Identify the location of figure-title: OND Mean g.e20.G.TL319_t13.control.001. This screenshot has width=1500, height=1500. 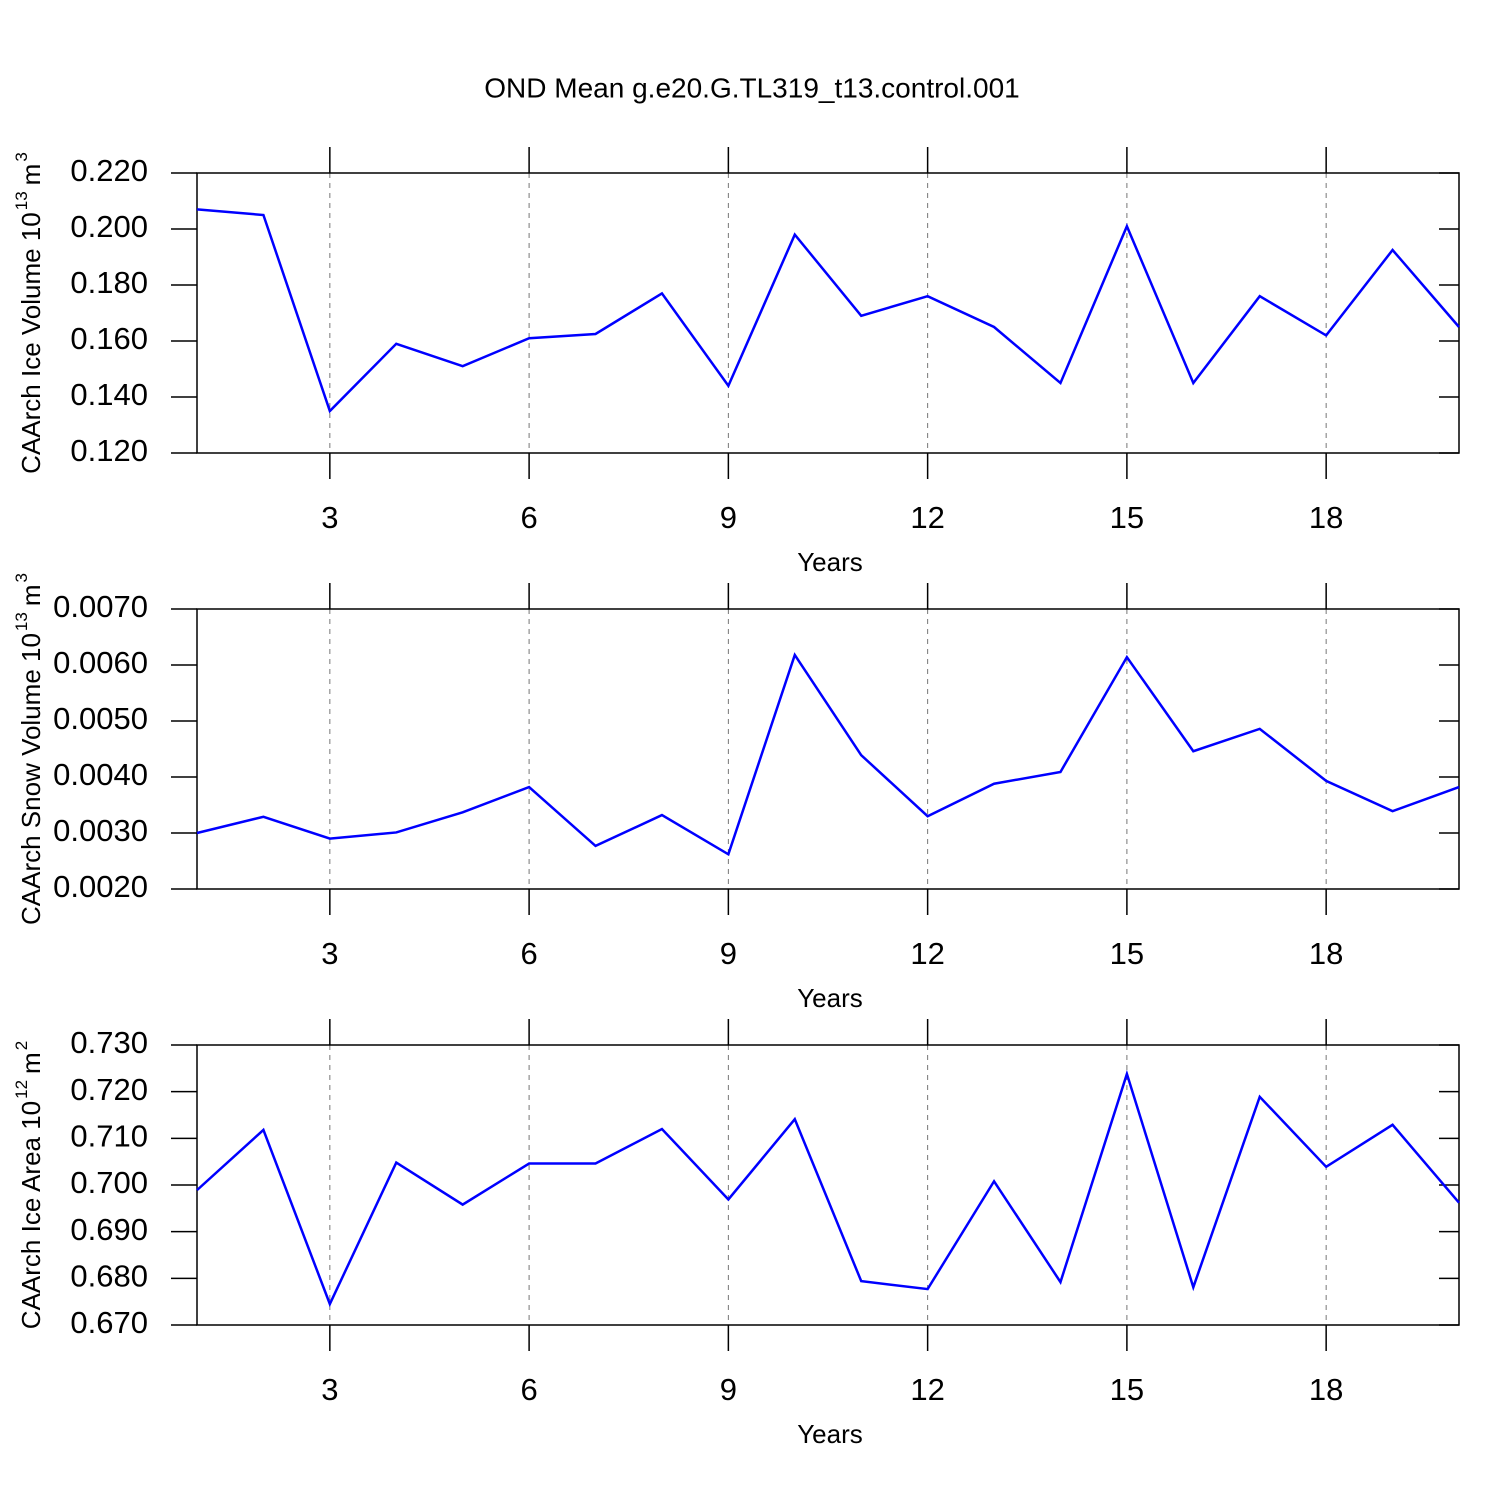
(751, 87).